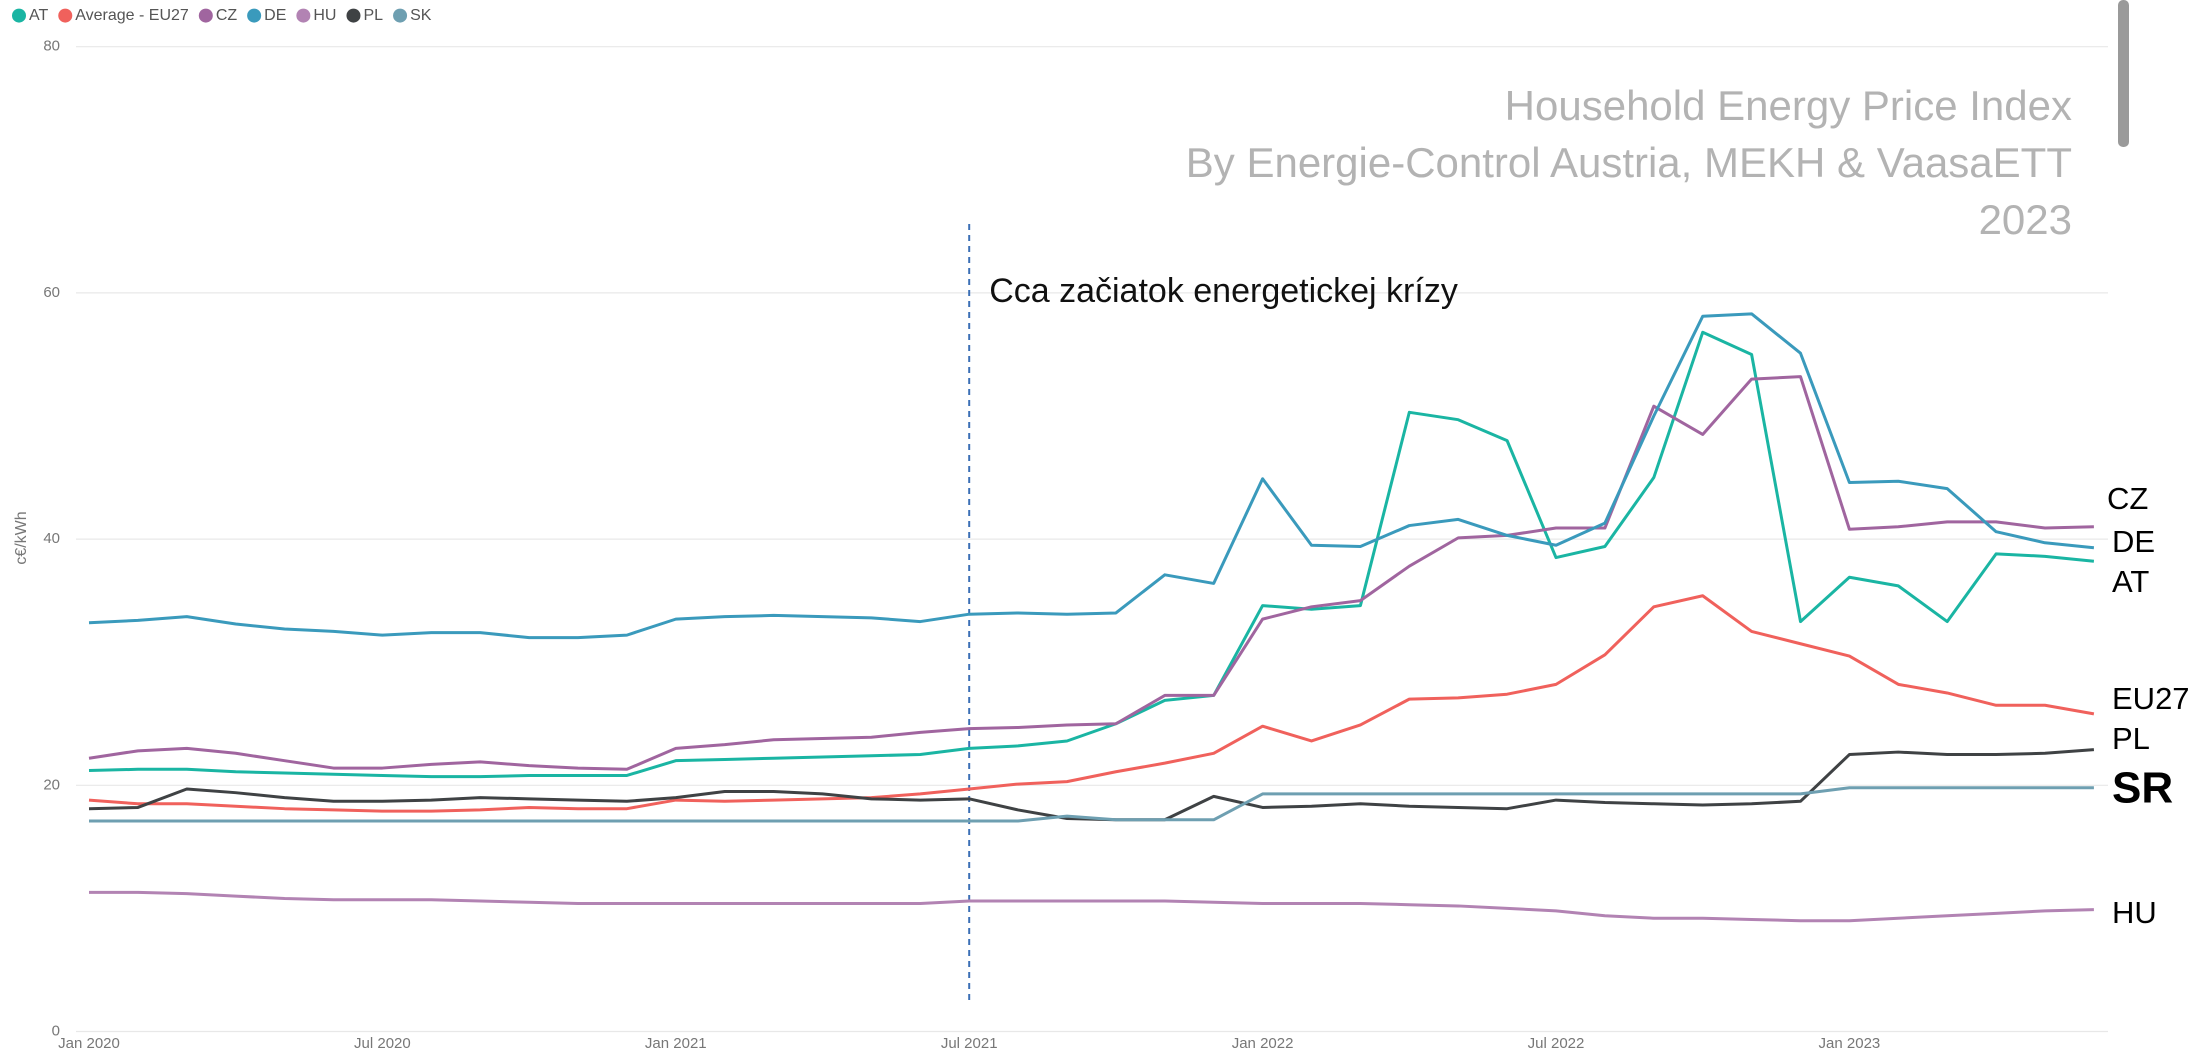 The width and height of the screenshot is (2207, 1051). I want to click on legend-label: DE, so click(275, 15).